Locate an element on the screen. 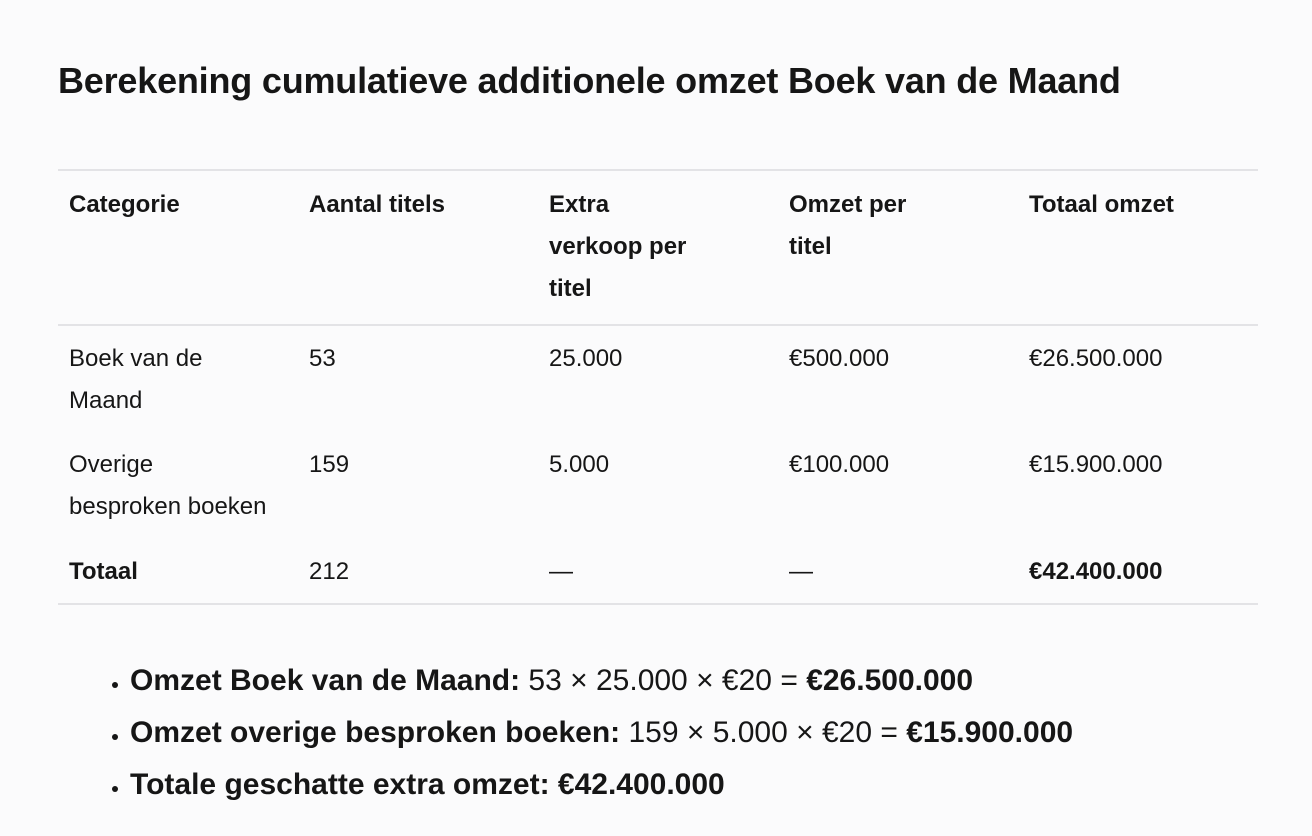  bullet-formula: 53 × 25.000 × €20 = is located at coordinates (663, 680).